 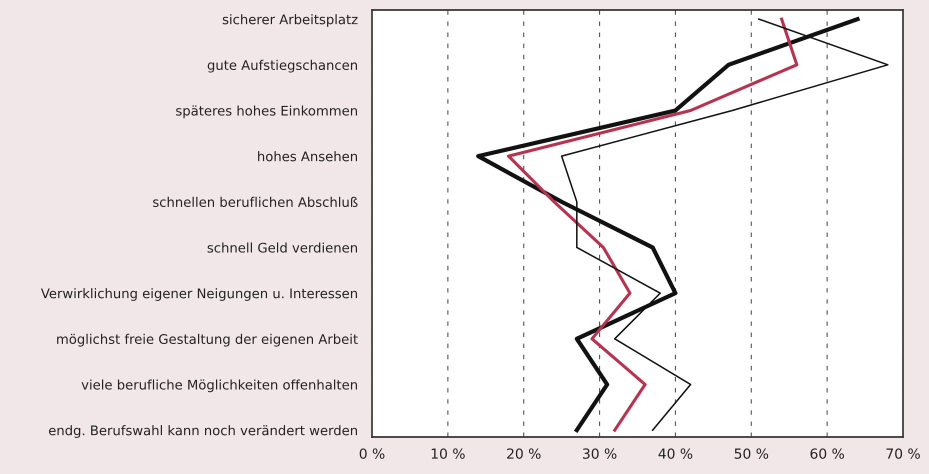 What do you see at coordinates (827, 453) in the screenshot?
I see `x-tick-label: 60 %` at bounding box center [827, 453].